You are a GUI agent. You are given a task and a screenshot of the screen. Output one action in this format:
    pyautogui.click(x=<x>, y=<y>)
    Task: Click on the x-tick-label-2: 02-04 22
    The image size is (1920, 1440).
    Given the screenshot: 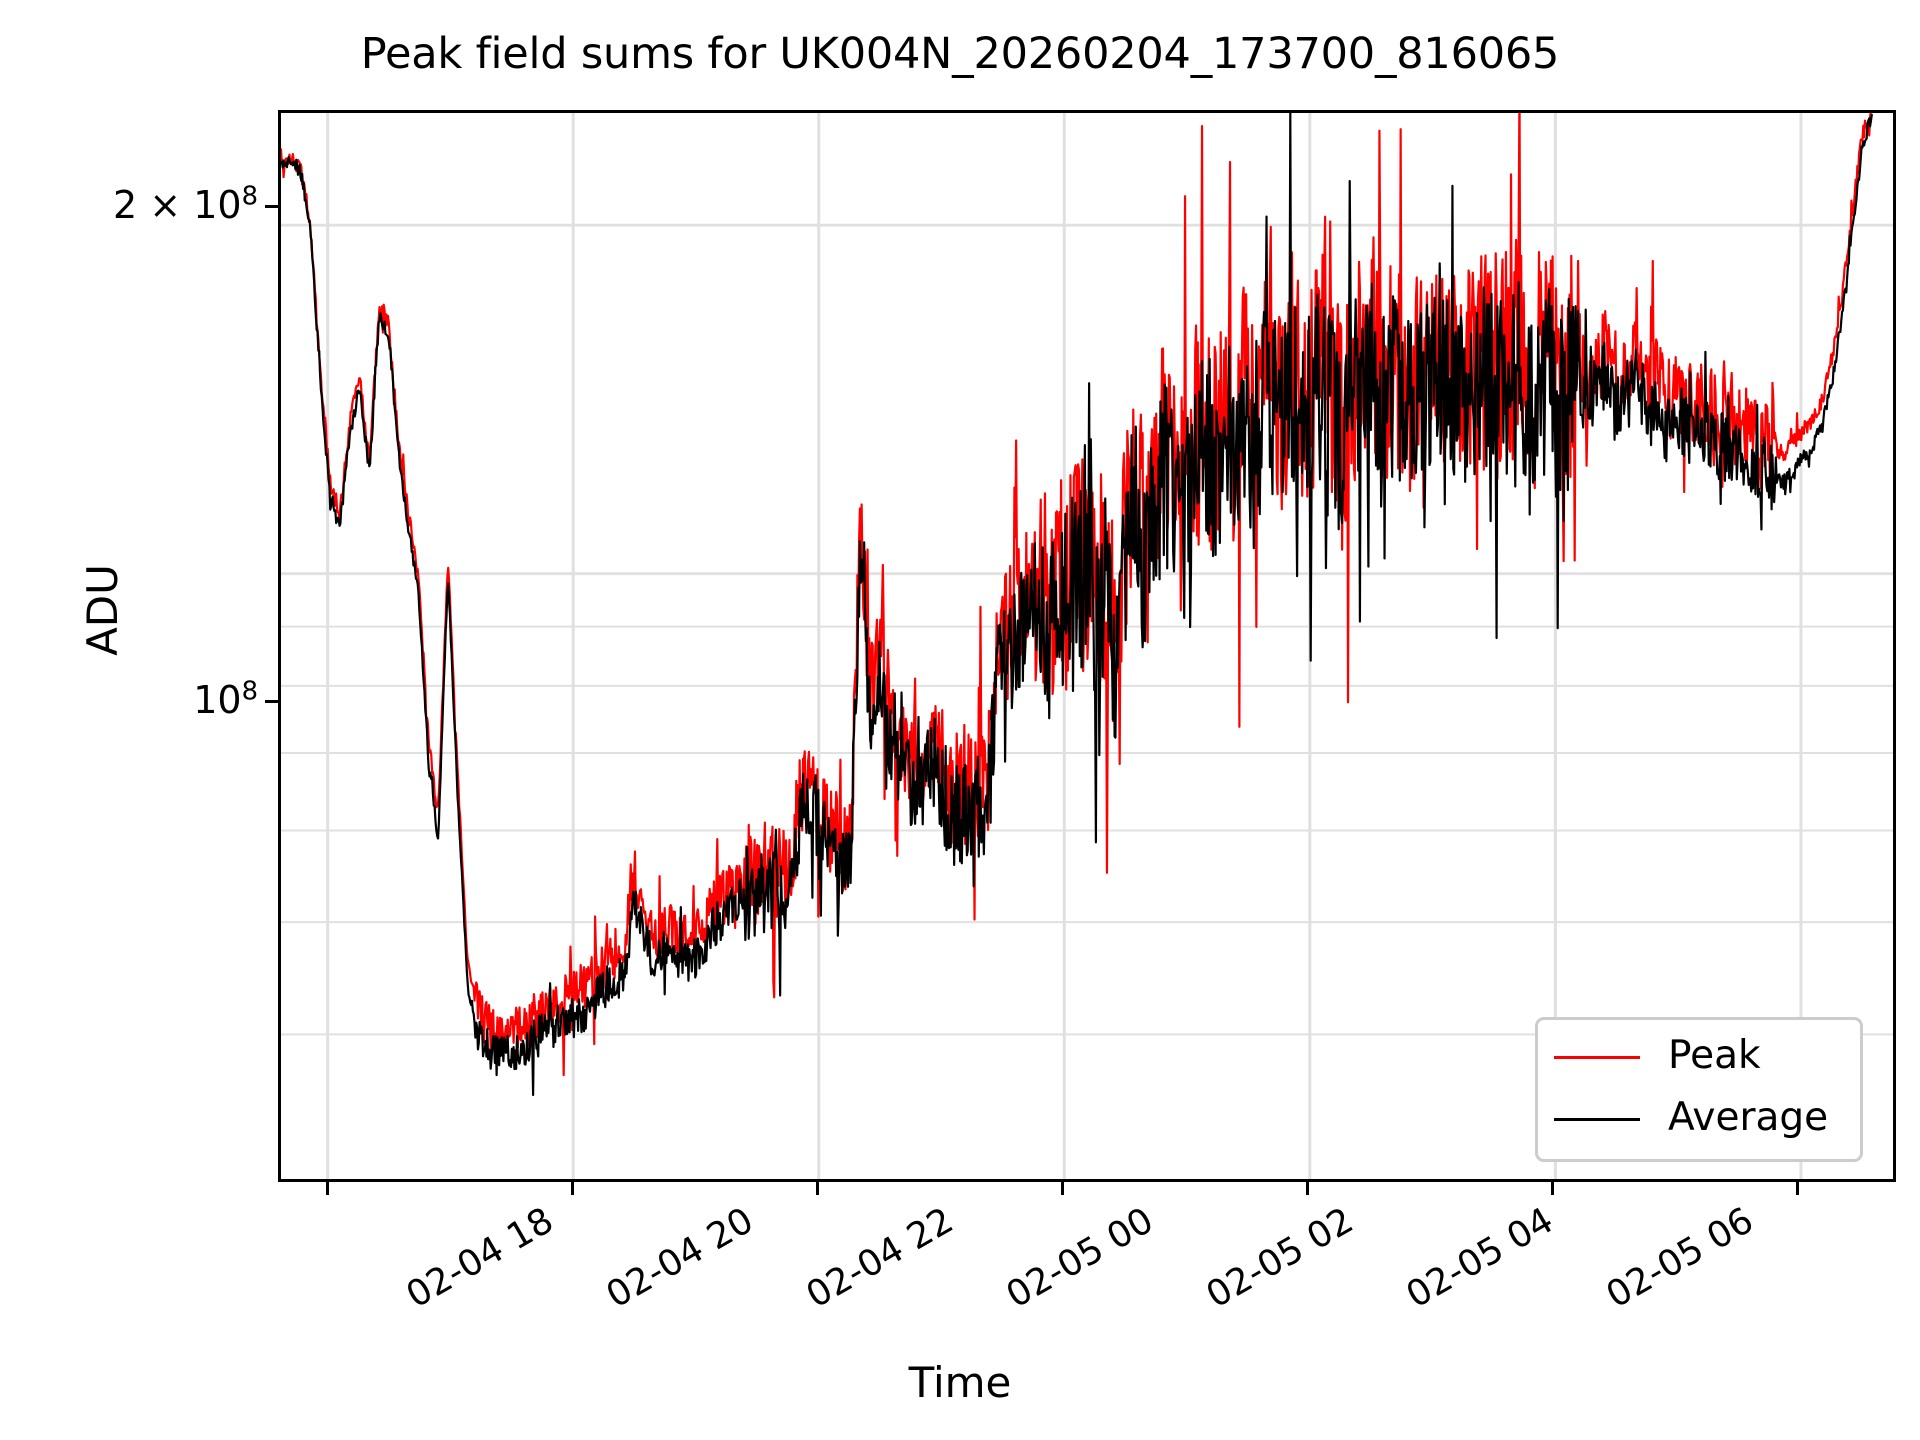 What is the action you would take?
    pyautogui.click(x=880, y=1258)
    